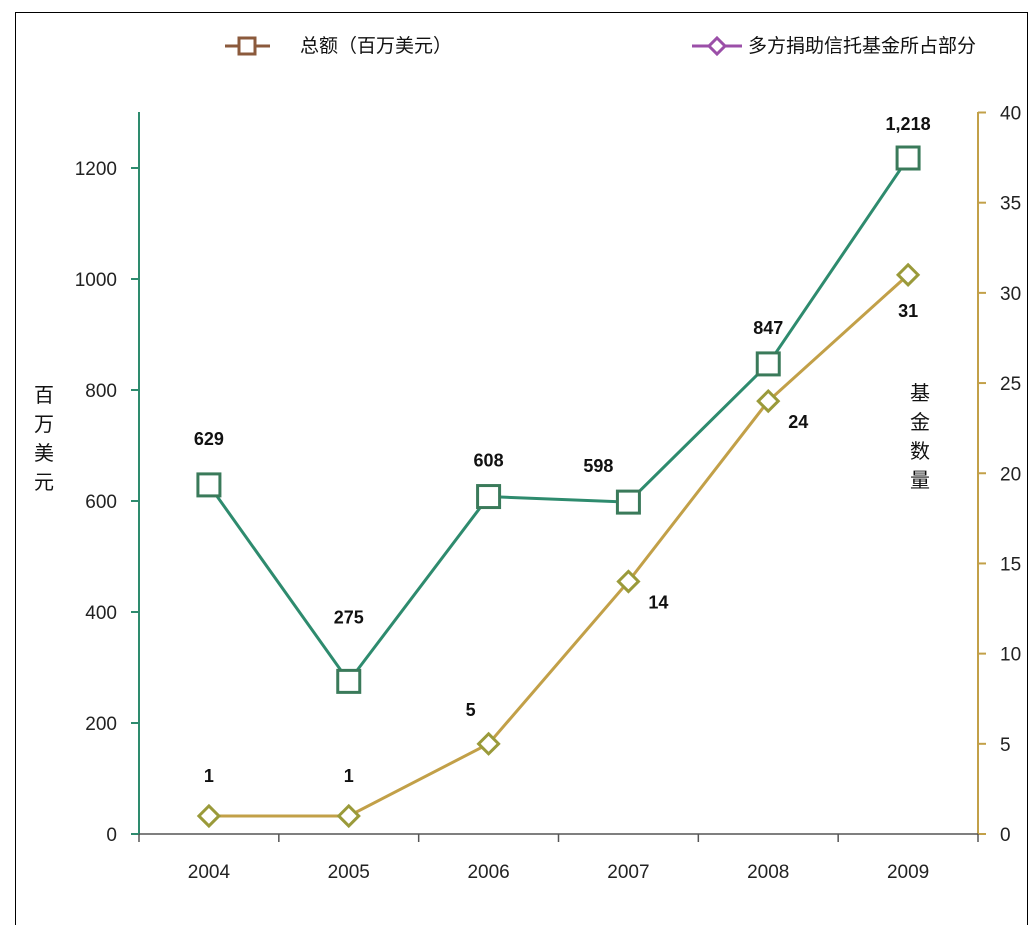 The height and width of the screenshot is (927, 1030). Describe the element at coordinates (862, 46) in the screenshot. I see `legend-label-trust-fund: 多方捐助信托基金所占部分` at that location.